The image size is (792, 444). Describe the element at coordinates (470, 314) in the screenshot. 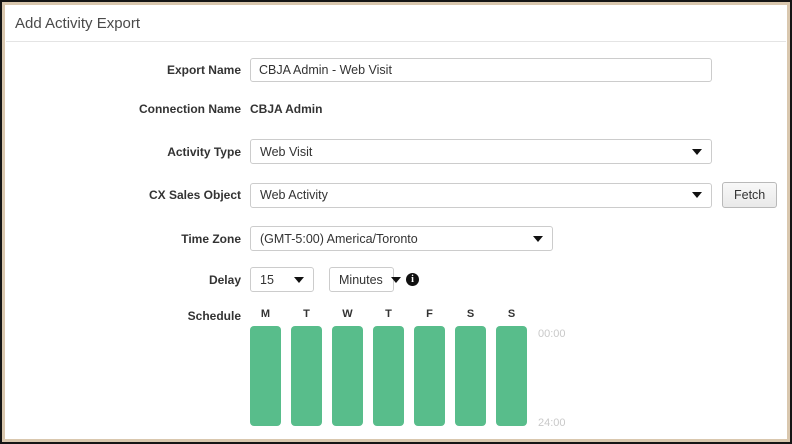

I see `day-label-sat: S` at that location.